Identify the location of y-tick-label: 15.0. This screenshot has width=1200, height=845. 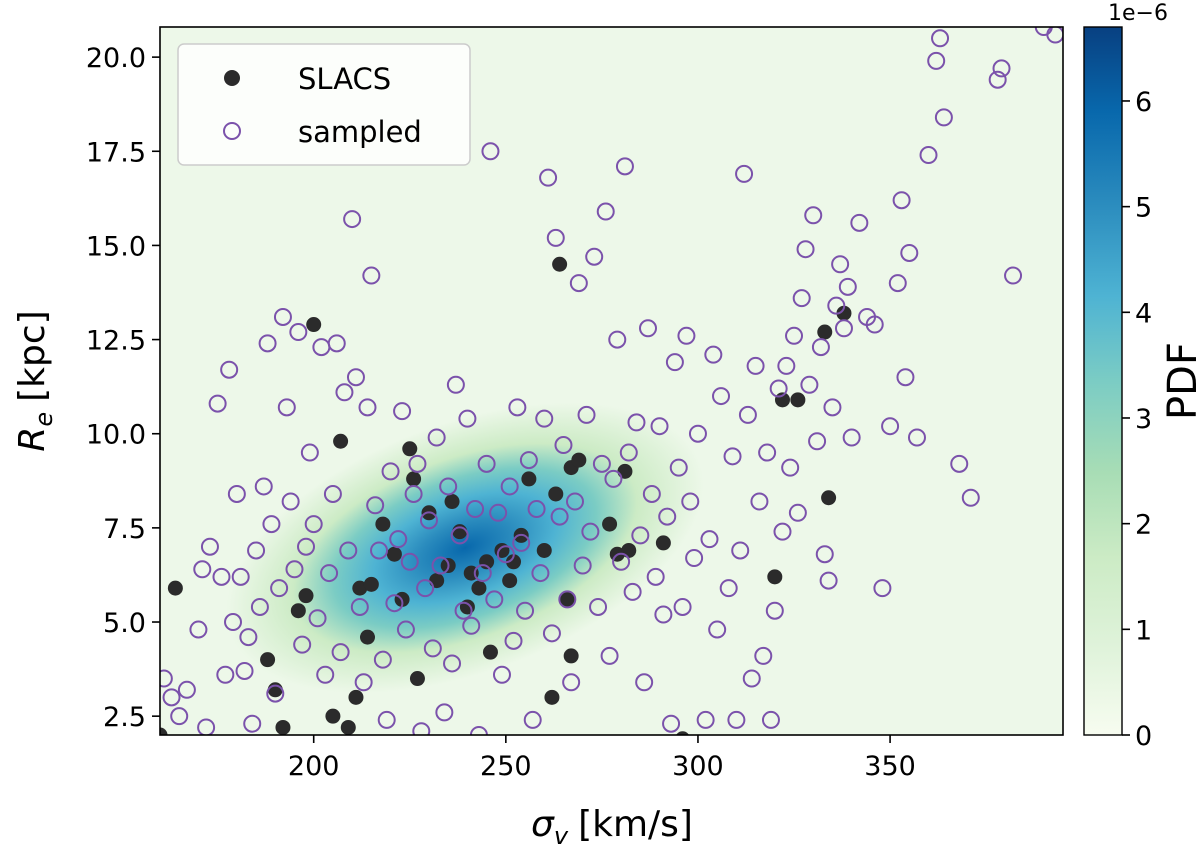
(116, 246).